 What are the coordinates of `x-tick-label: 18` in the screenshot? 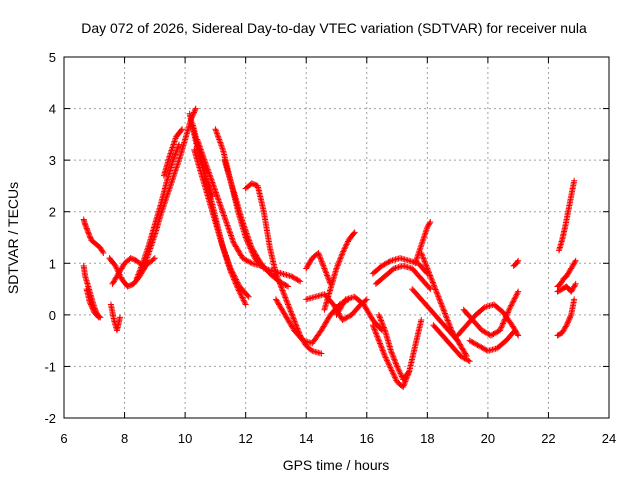 It's located at (427, 438).